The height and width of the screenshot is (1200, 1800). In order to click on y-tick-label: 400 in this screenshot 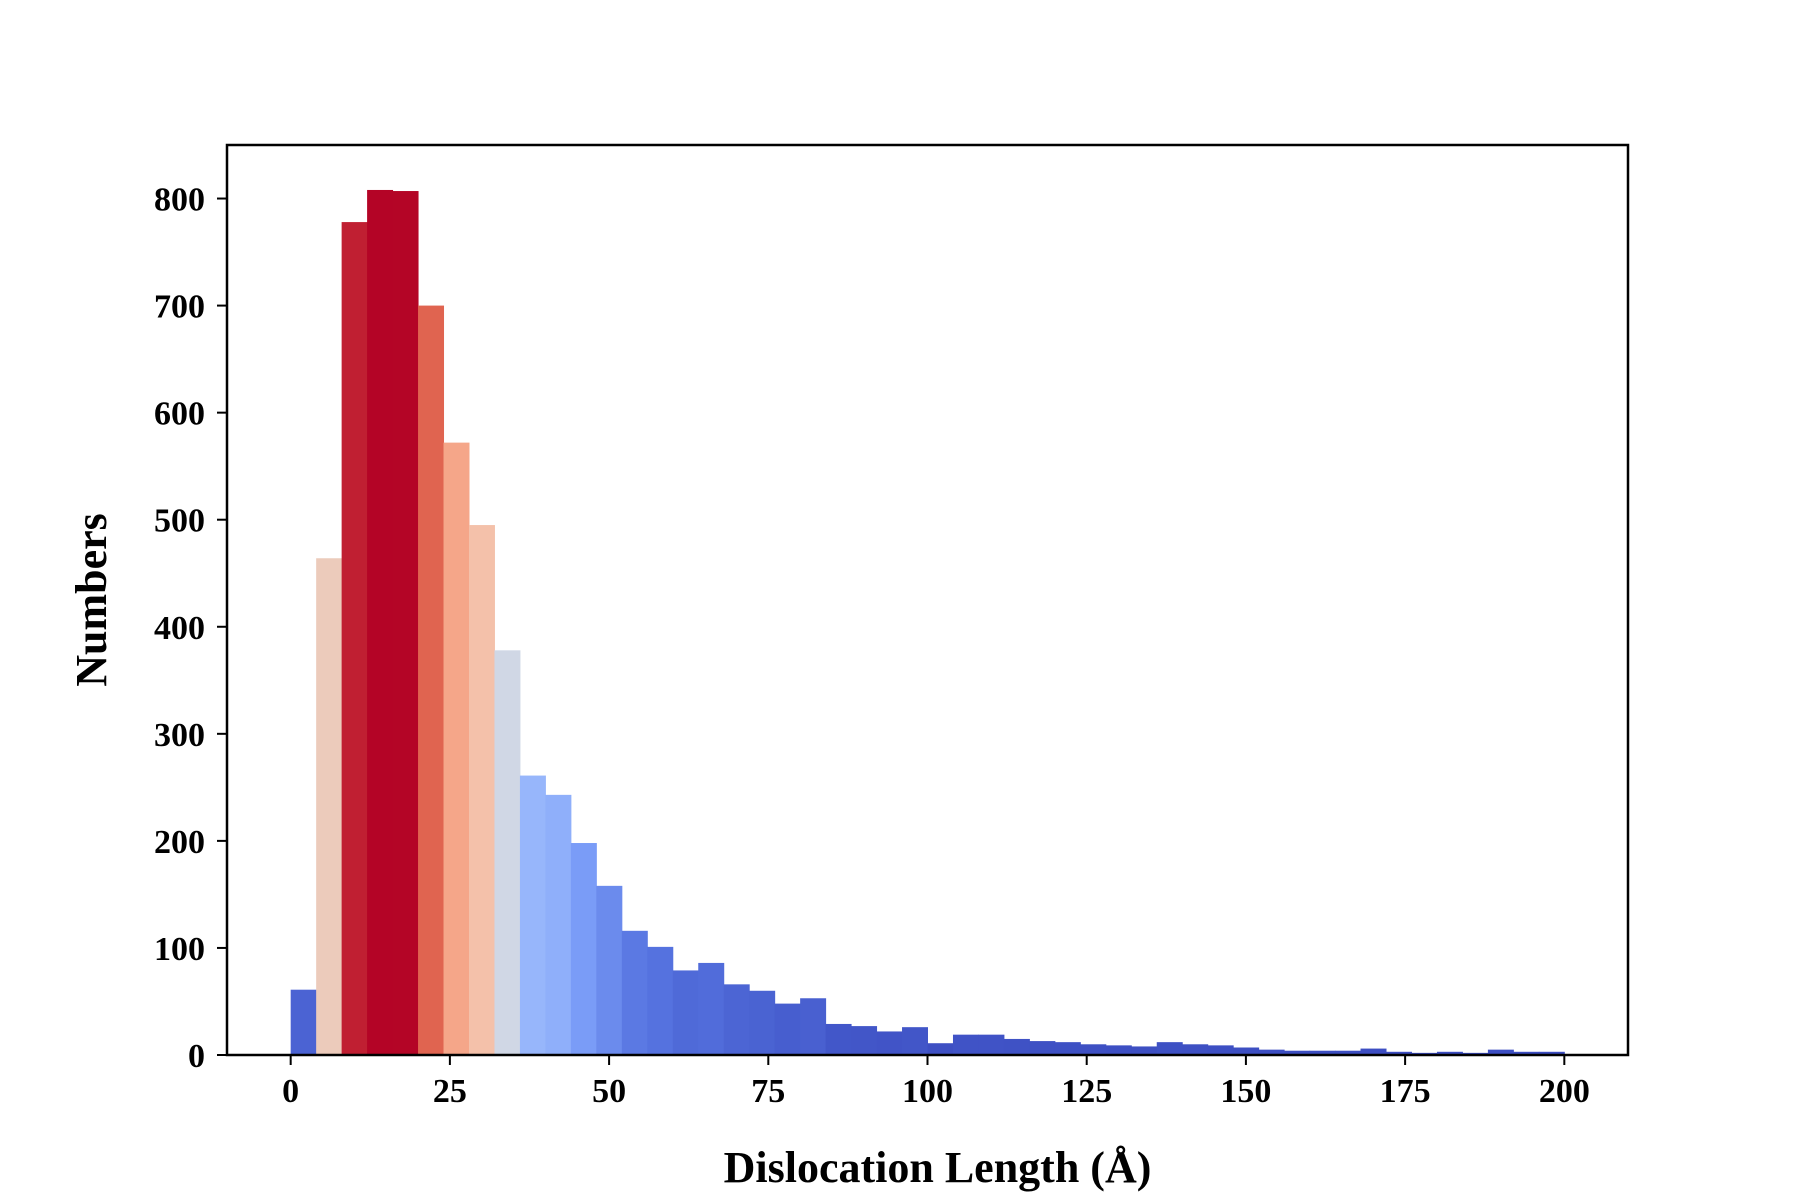, I will do `click(179, 628)`.